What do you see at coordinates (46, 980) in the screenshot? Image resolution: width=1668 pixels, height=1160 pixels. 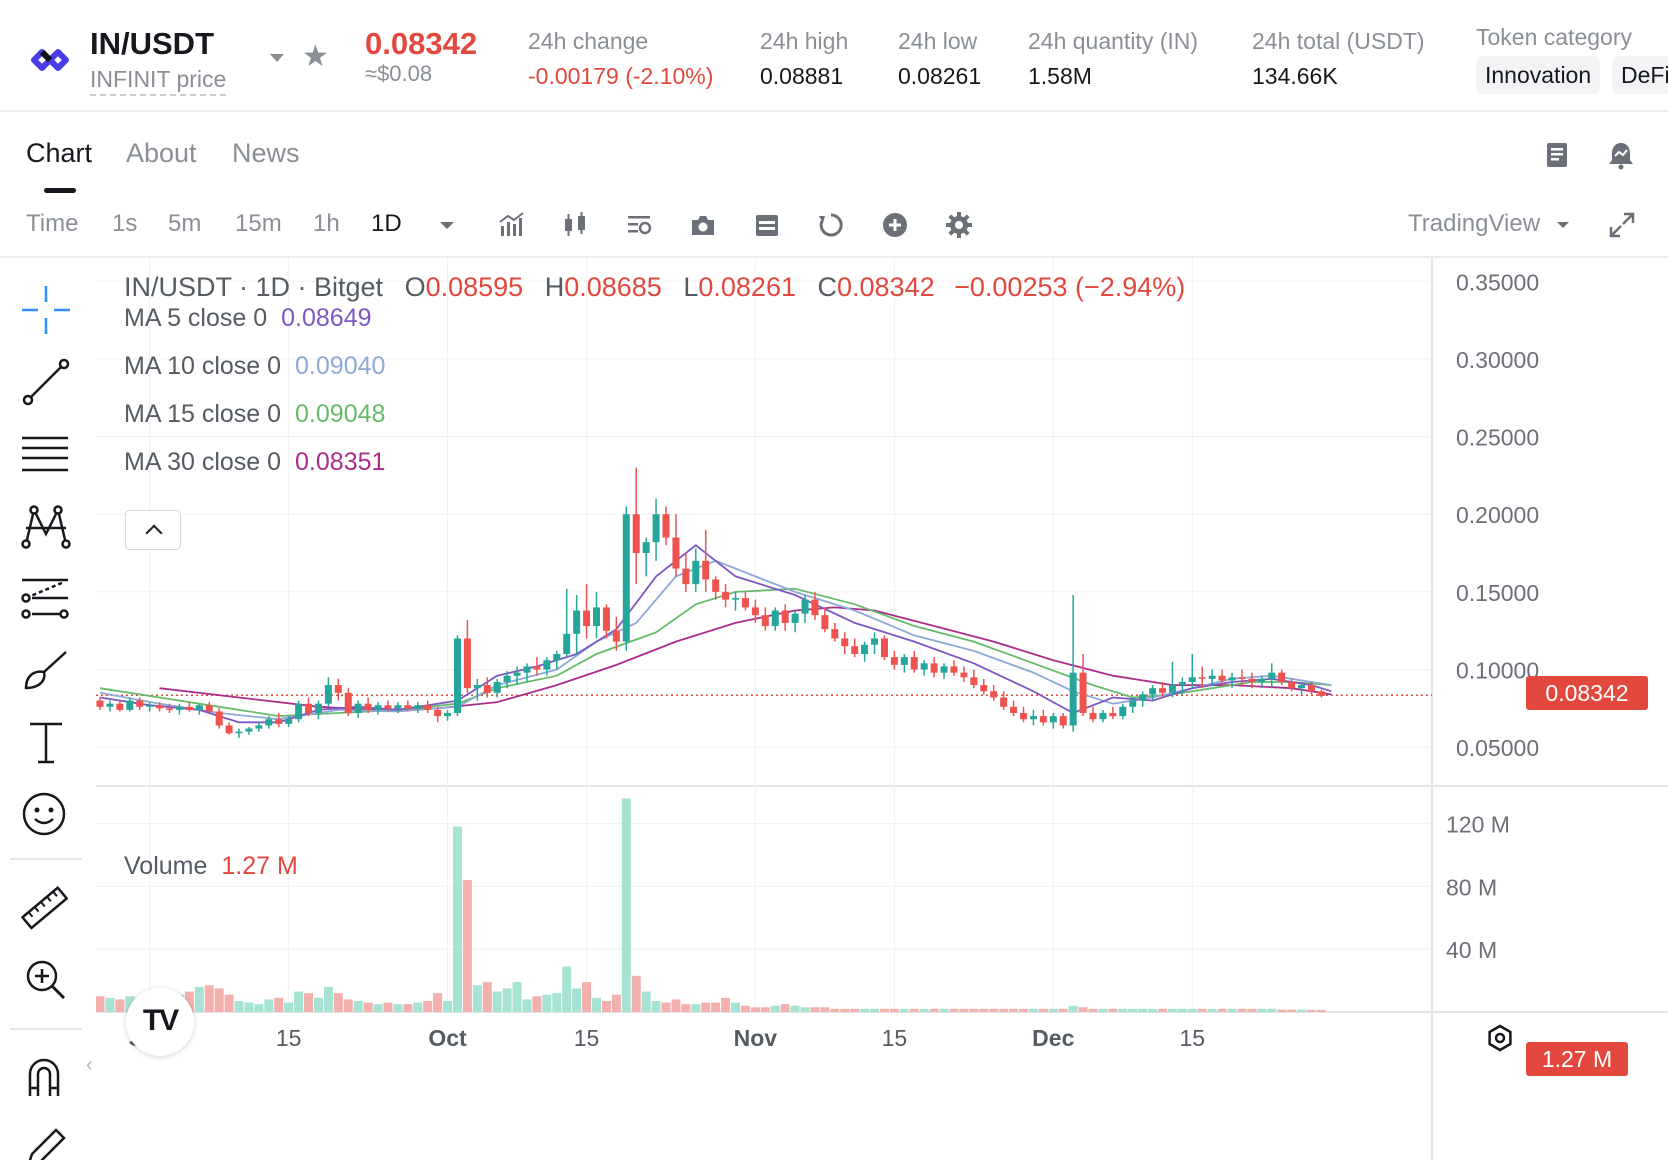 I see `zoom-in-icon` at bounding box center [46, 980].